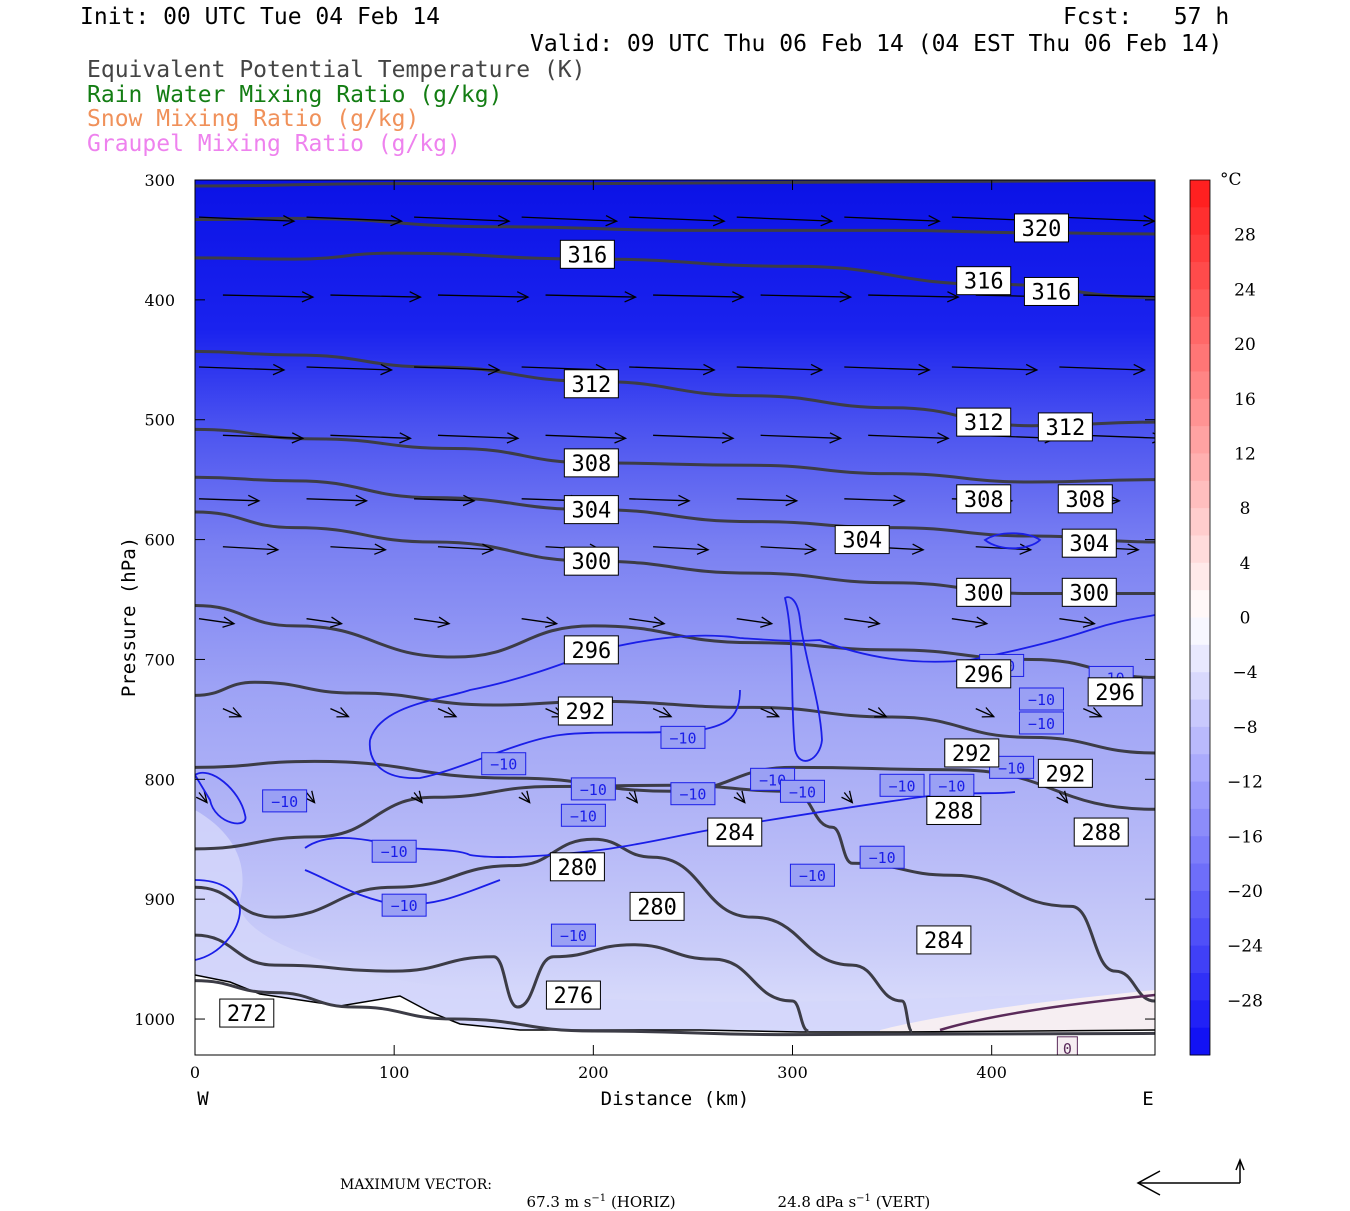 The width and height of the screenshot is (1350, 1211). Describe the element at coordinates (1067, 1049) in the screenshot. I see `zero-isotherm-label: 0` at that location.